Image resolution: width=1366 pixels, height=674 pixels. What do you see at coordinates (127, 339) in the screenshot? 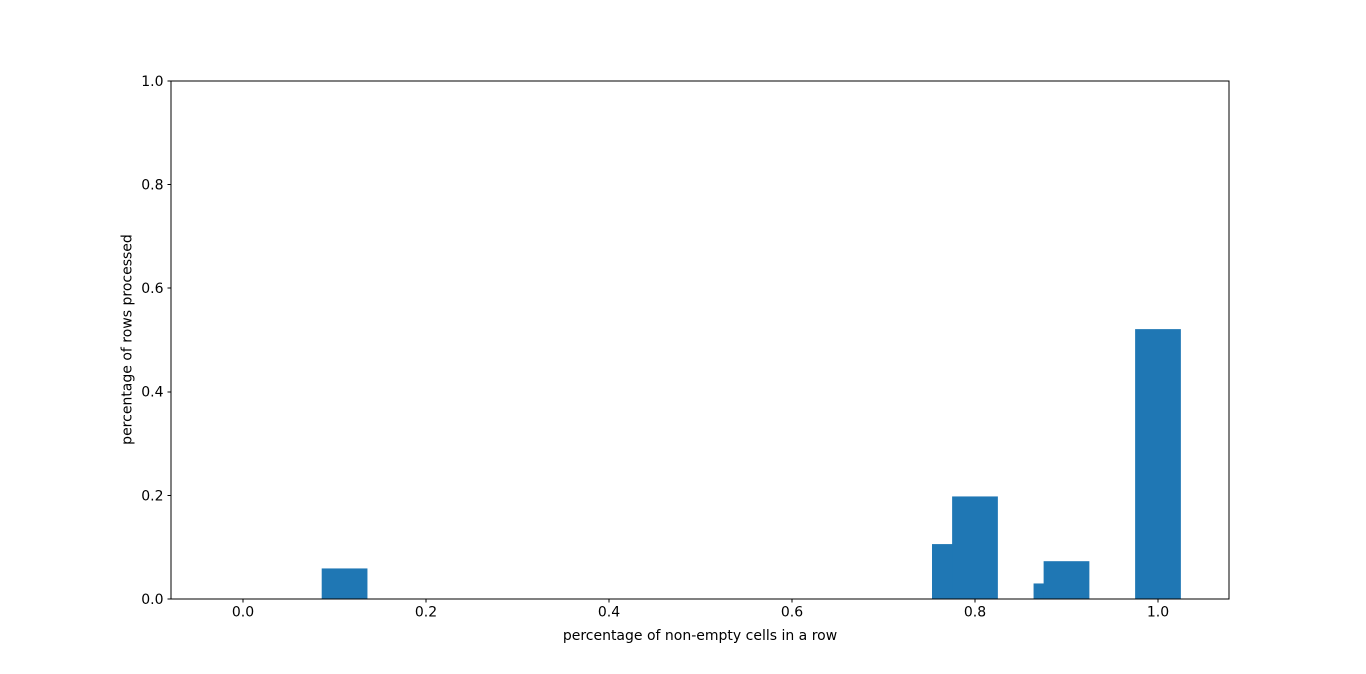
I see `y-axis-label: percentage of rows processed` at bounding box center [127, 339].